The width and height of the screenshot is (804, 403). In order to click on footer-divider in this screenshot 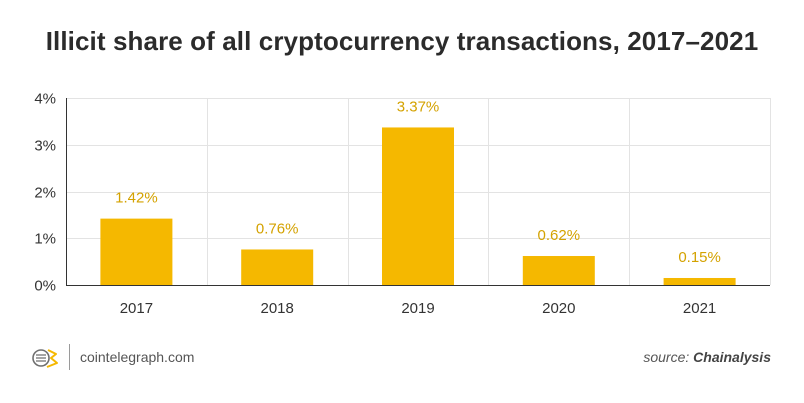, I will do `click(69, 357)`.